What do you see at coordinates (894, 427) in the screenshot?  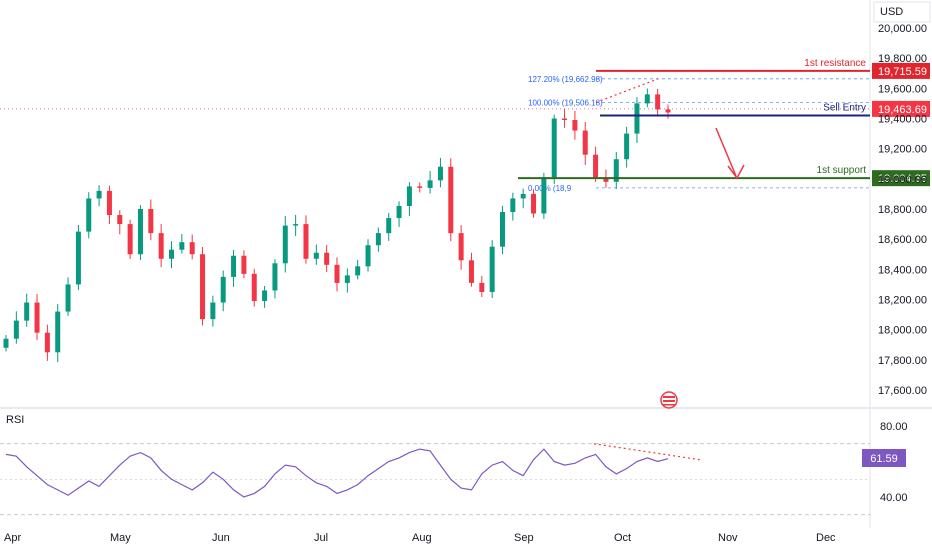 I see `rsi-axis-label: 80.00` at bounding box center [894, 427].